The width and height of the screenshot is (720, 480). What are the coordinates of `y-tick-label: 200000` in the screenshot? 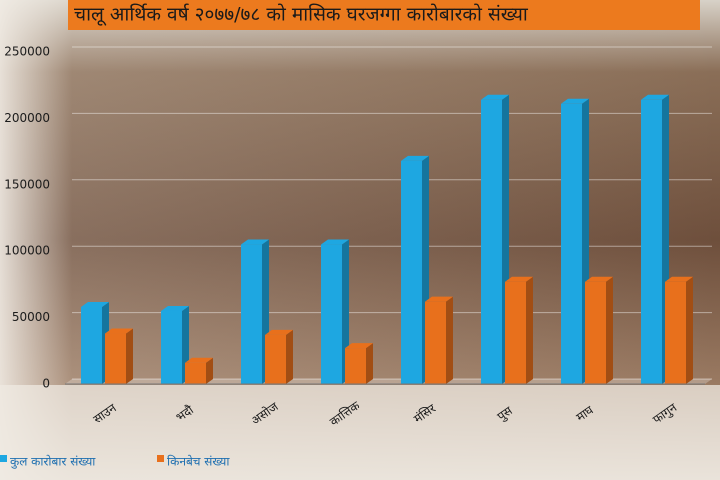 It's located at (27, 118).